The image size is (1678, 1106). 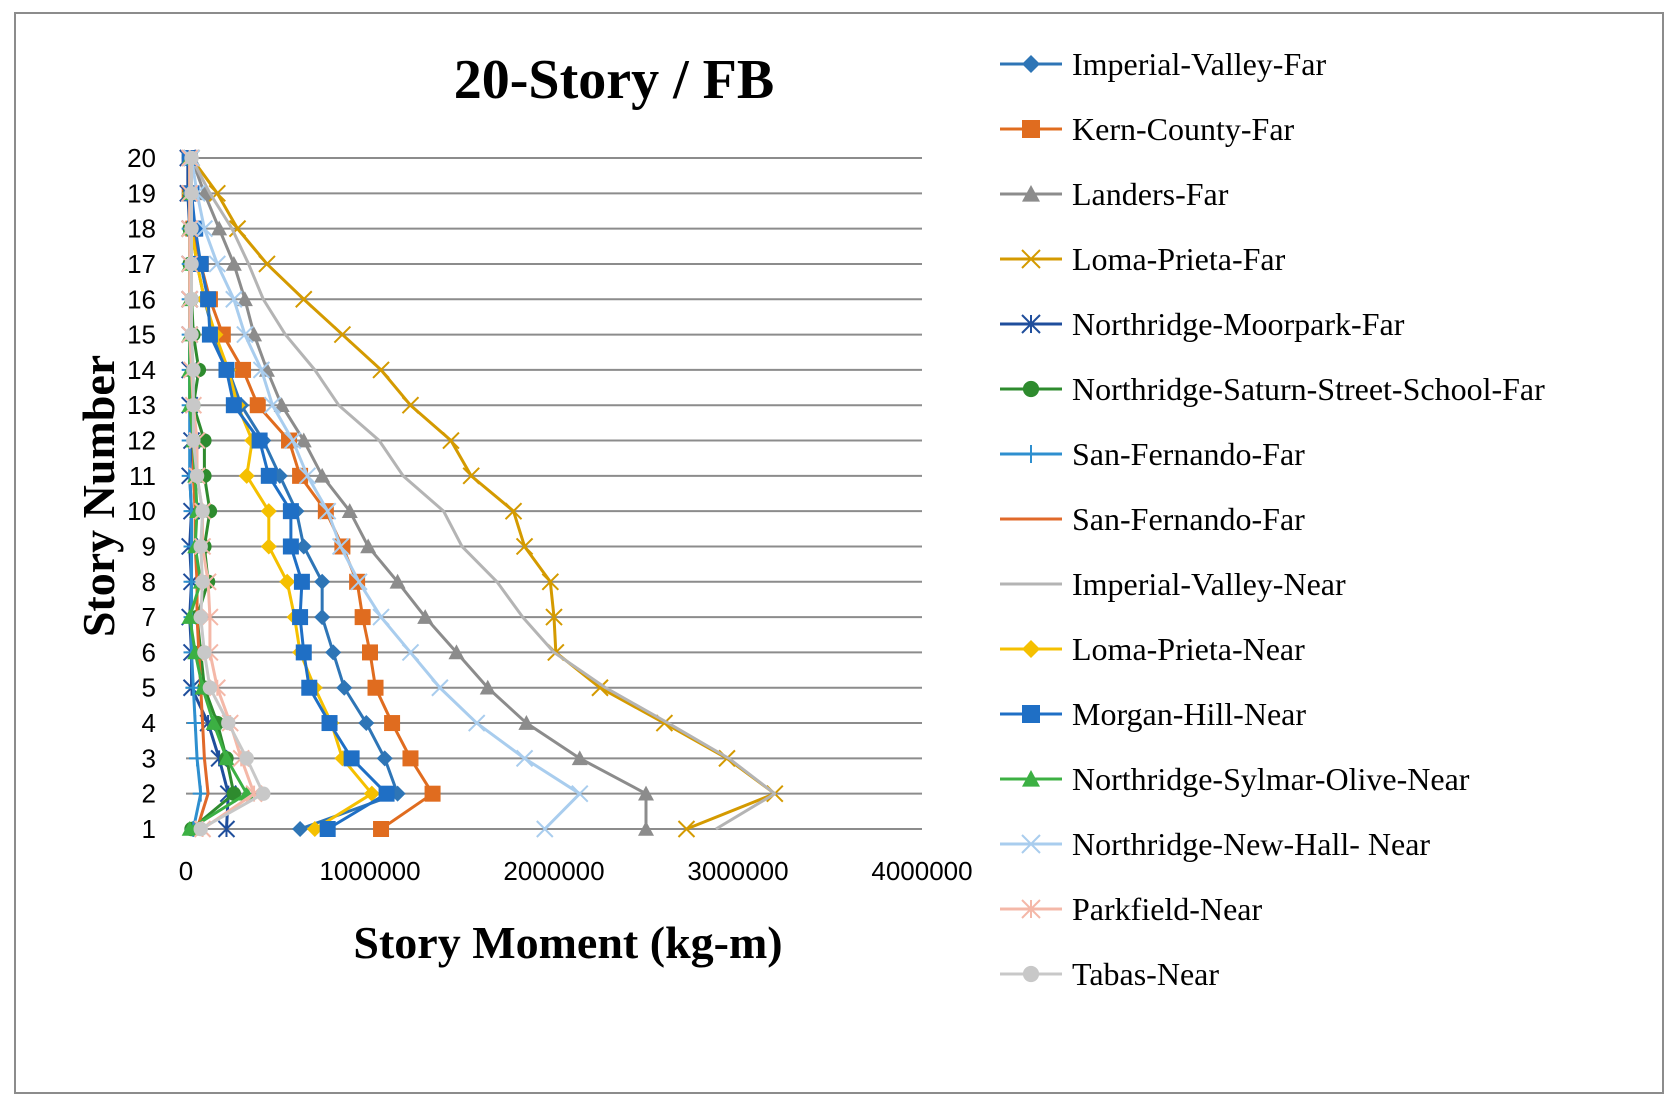 What do you see at coordinates (141, 229) in the screenshot?
I see `y-tick-label: 18` at bounding box center [141, 229].